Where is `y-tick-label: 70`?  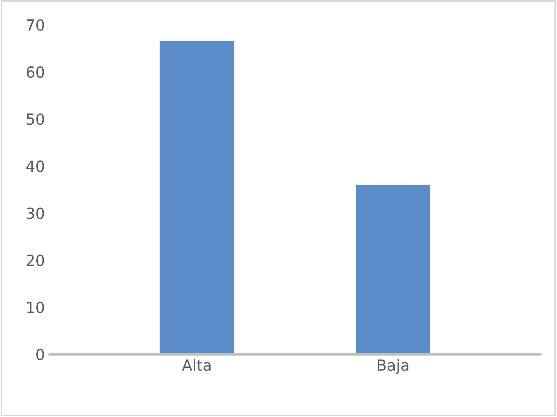
y-tick-label: 70 is located at coordinates (35, 25).